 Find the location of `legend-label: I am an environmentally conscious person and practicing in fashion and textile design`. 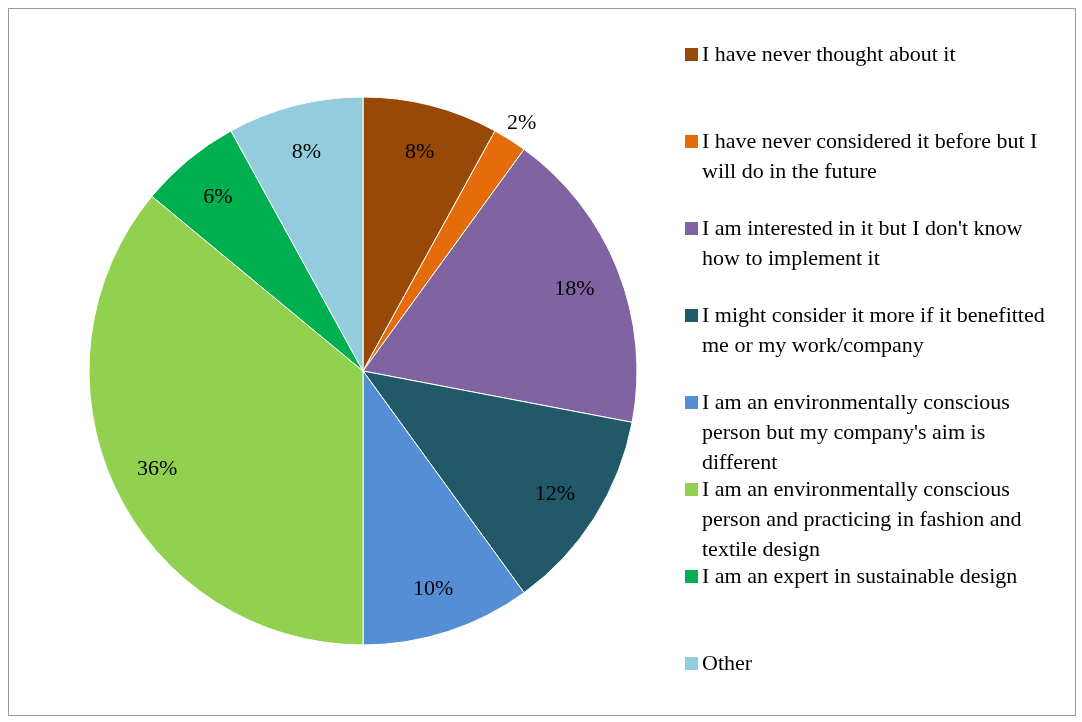

legend-label: I am an environmentally conscious person and practicing in fashion and textile design is located at coordinates (862, 519).